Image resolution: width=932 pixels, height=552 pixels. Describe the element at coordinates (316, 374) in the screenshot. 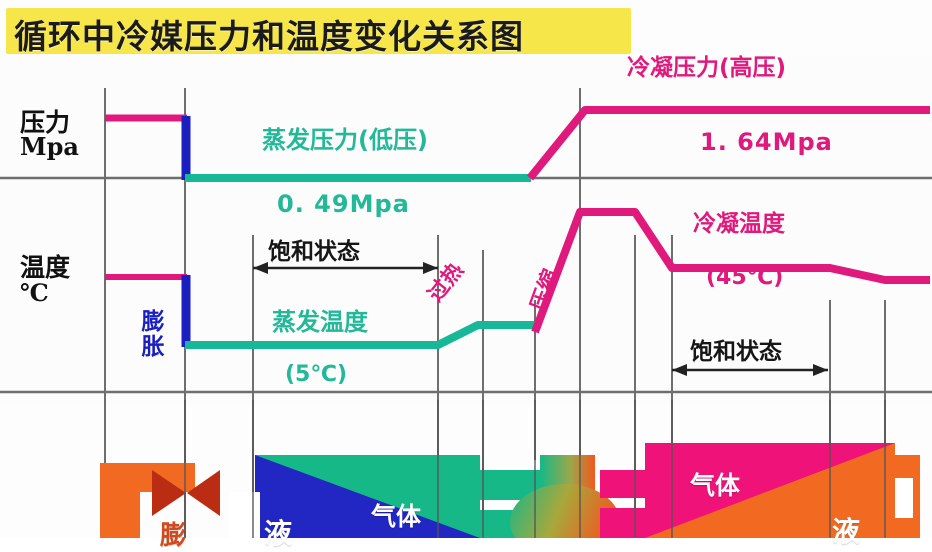

I see `evaporating-temperature-value: (5℃)` at that location.